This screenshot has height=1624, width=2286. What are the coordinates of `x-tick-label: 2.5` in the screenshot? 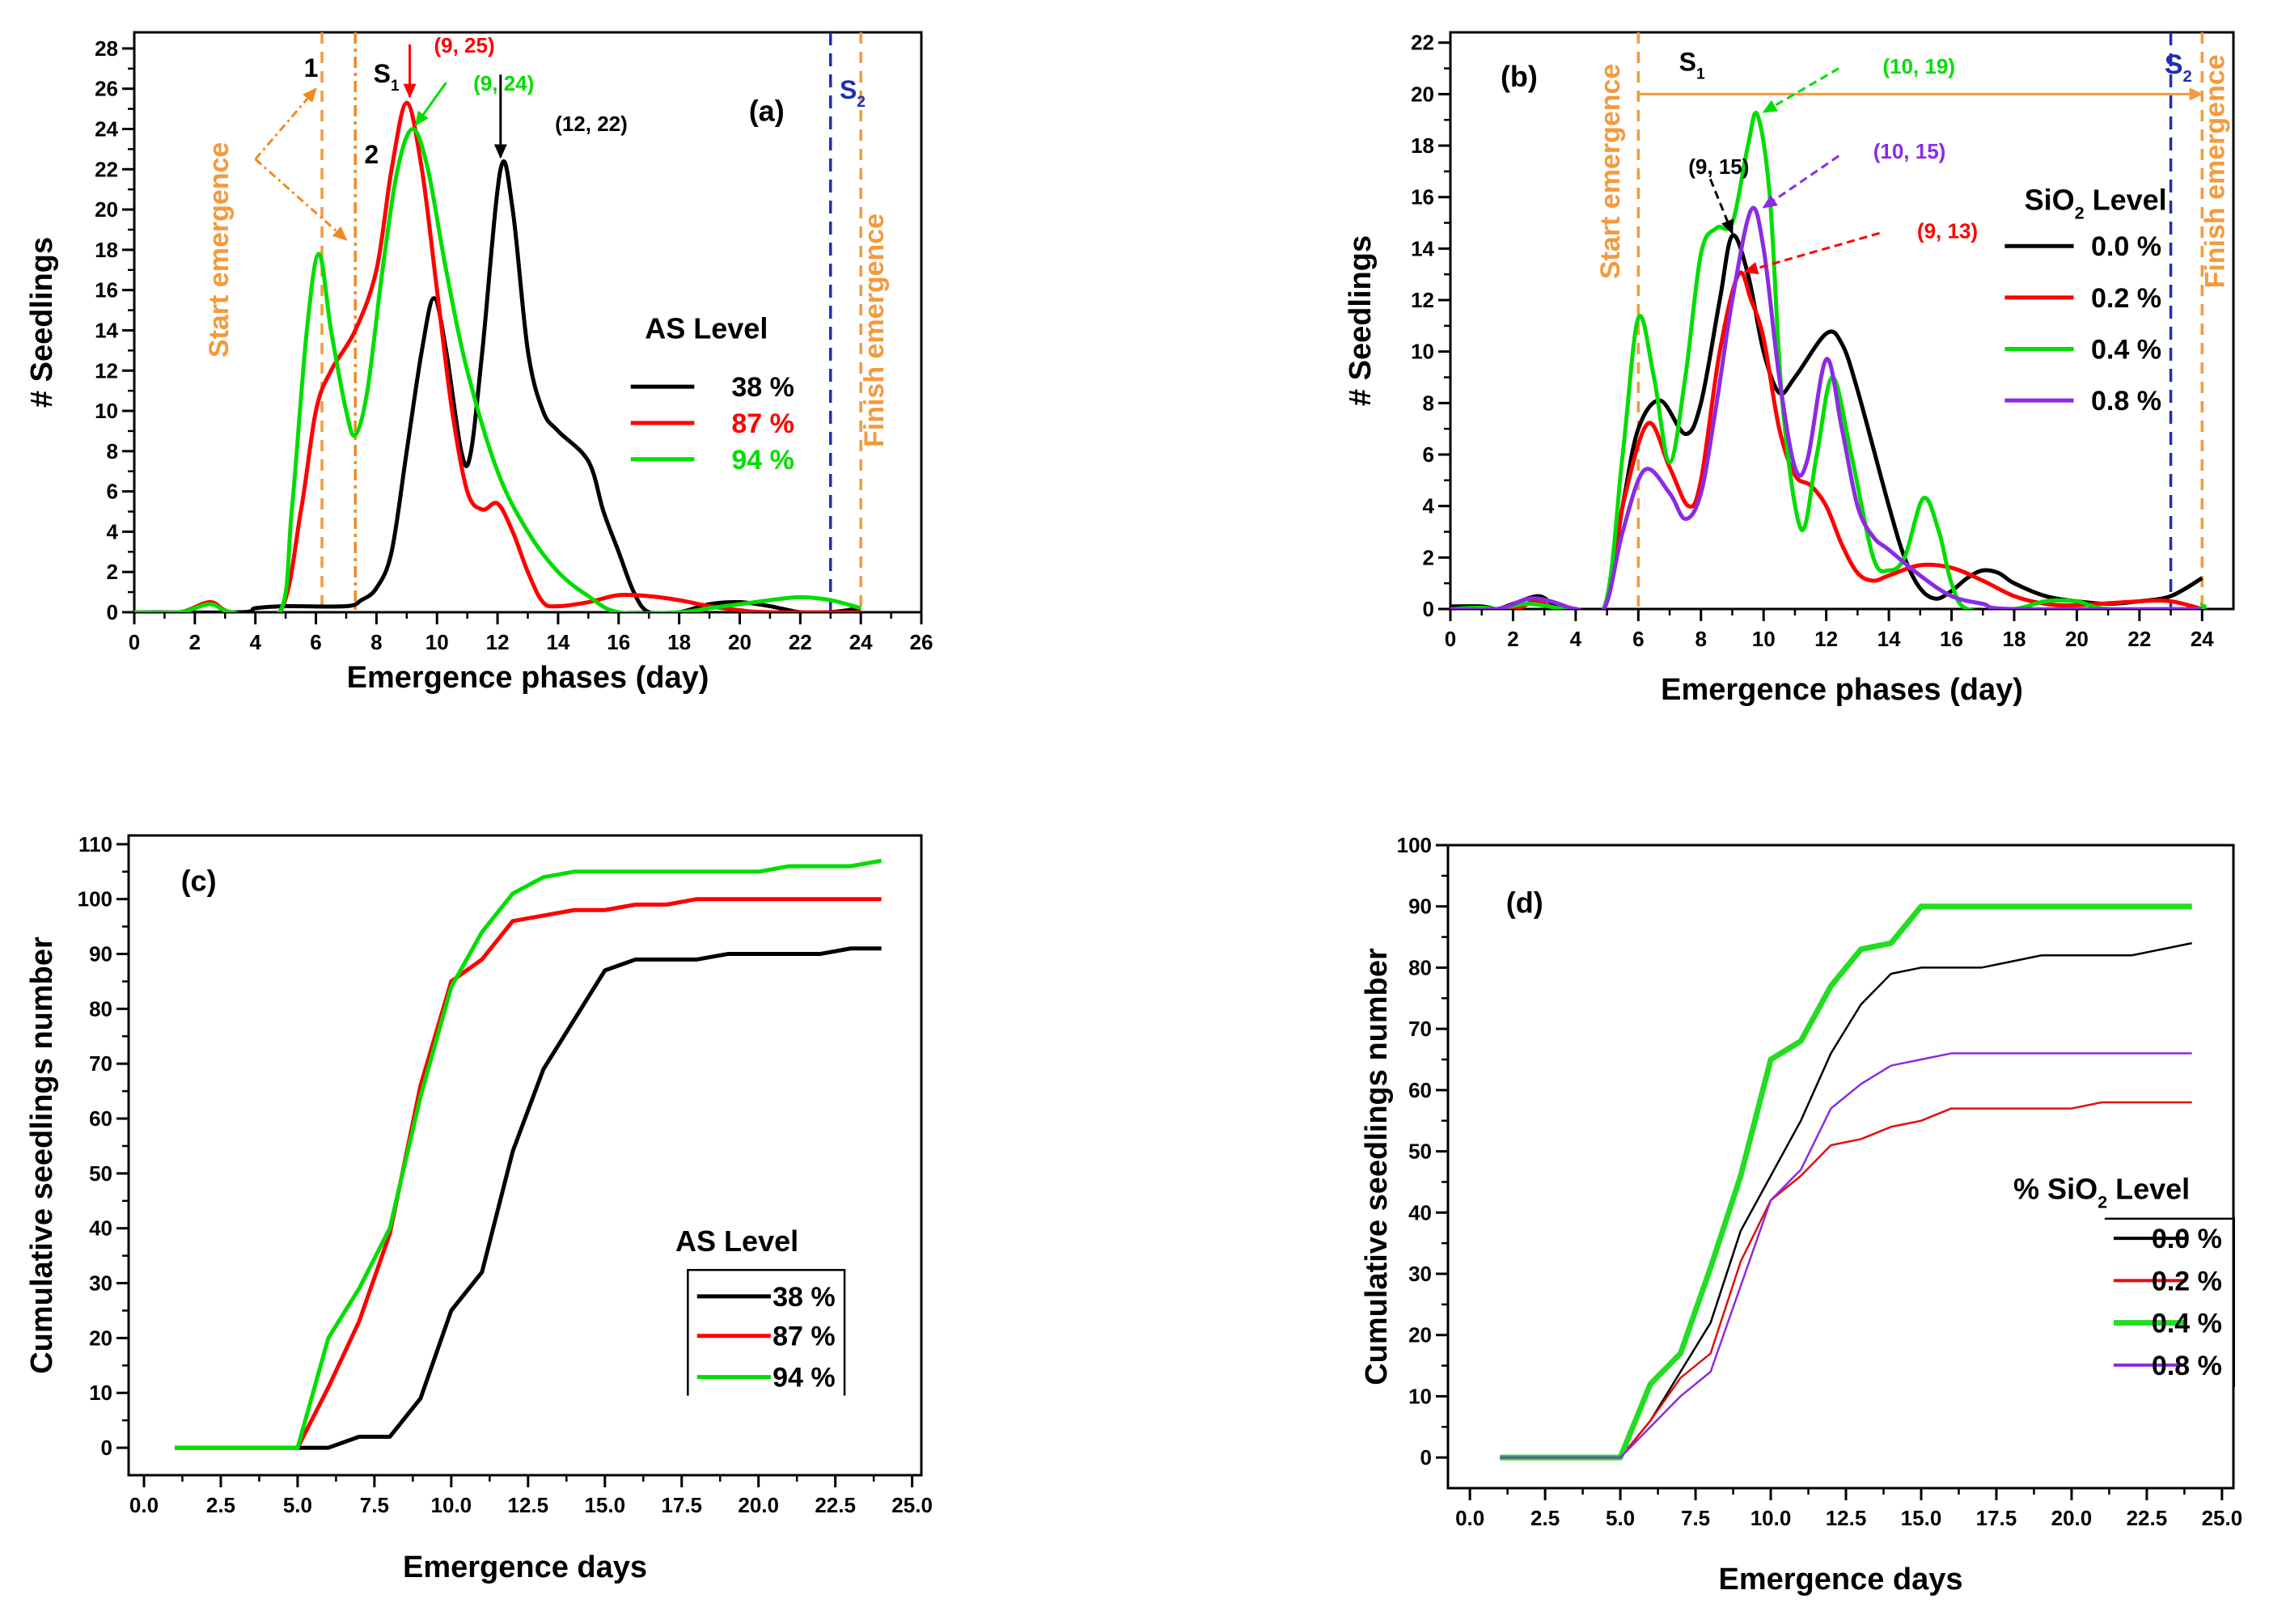 It's located at (220, 1505).